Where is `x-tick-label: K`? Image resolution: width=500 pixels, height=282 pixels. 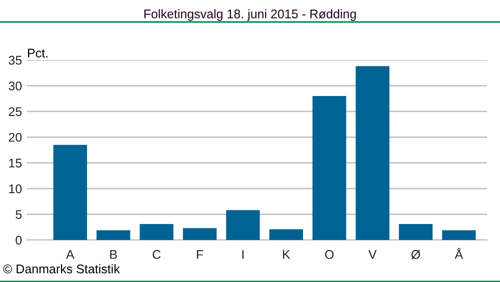 x-tick-label: K is located at coordinates (286, 254).